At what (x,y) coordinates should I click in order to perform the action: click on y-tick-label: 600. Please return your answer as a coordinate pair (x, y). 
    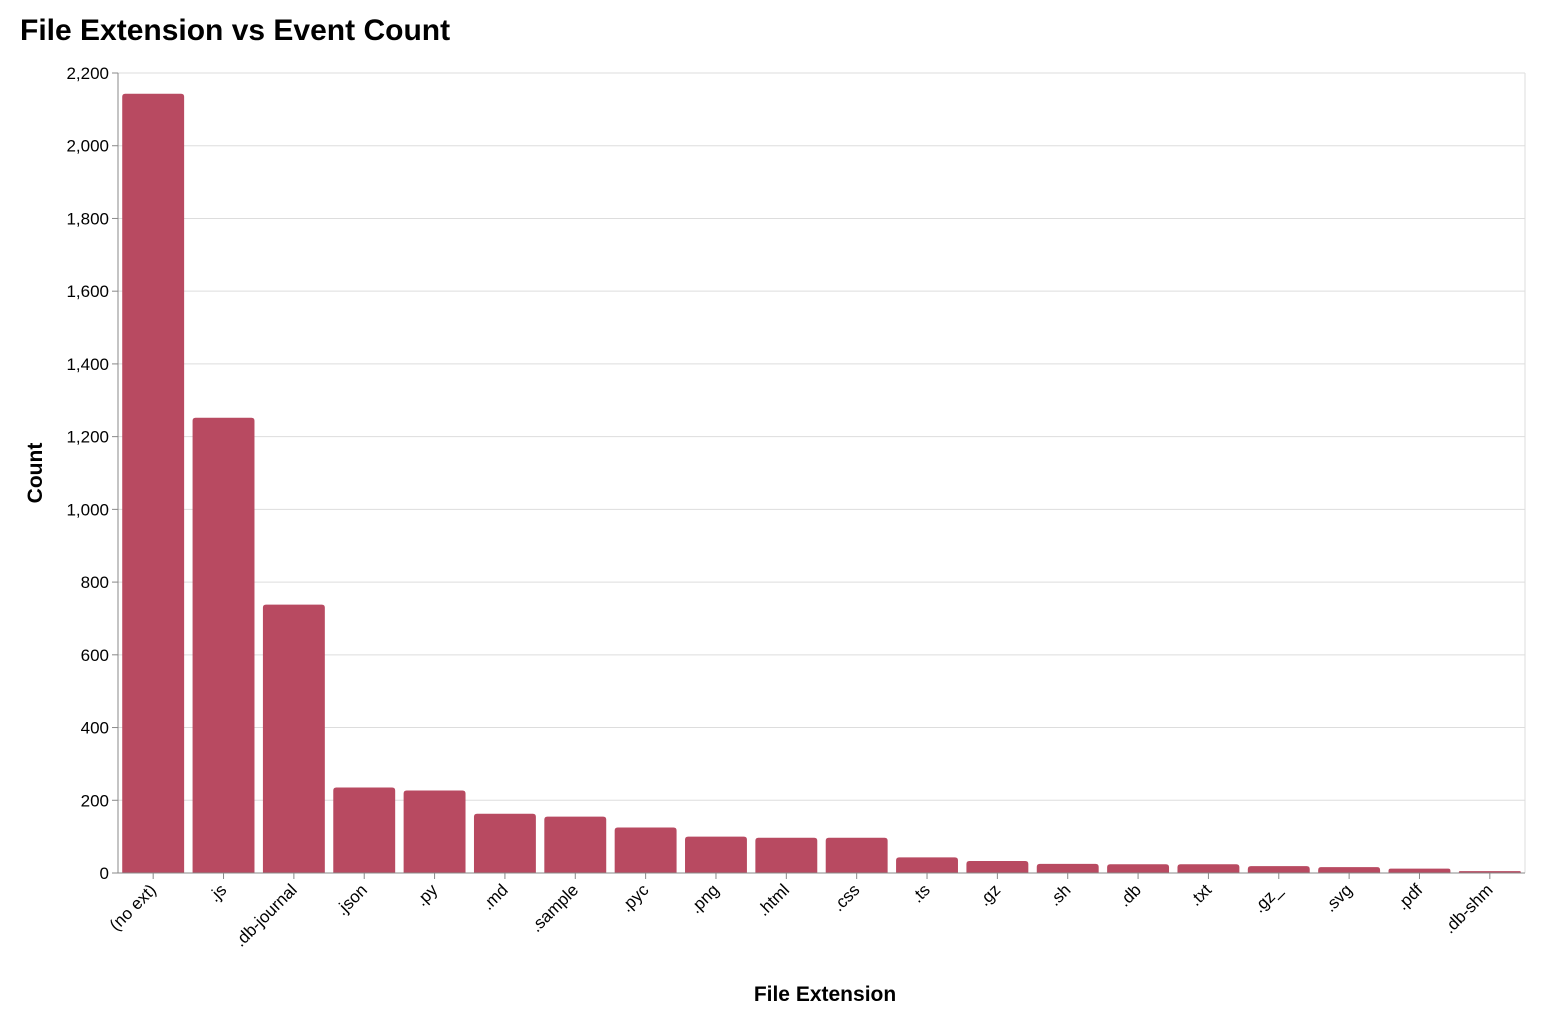
    Looking at the image, I should click on (95, 655).